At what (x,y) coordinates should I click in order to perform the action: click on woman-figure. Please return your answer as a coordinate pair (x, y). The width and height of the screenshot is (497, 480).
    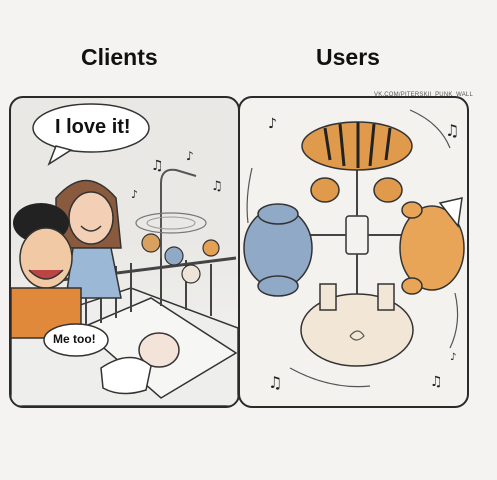
    Looking at the image, I should click on (88, 239).